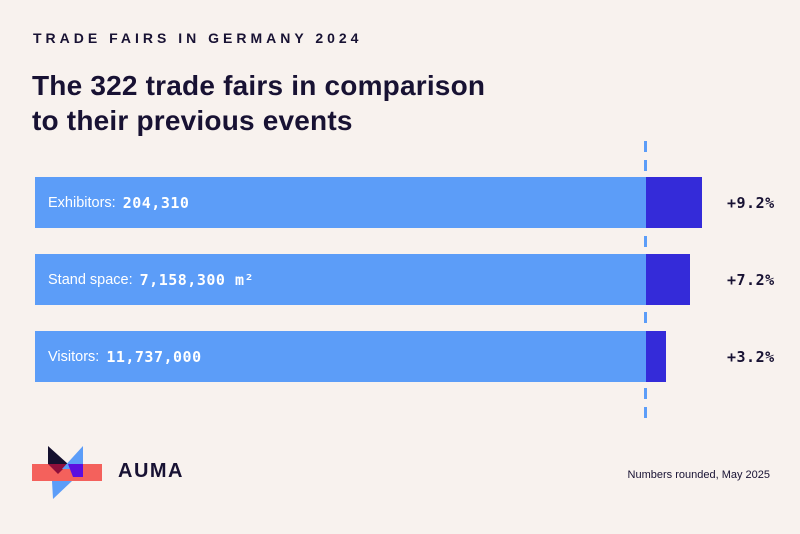  Describe the element at coordinates (154, 356) in the screenshot. I see `bar-value: 11,737,000` at that location.